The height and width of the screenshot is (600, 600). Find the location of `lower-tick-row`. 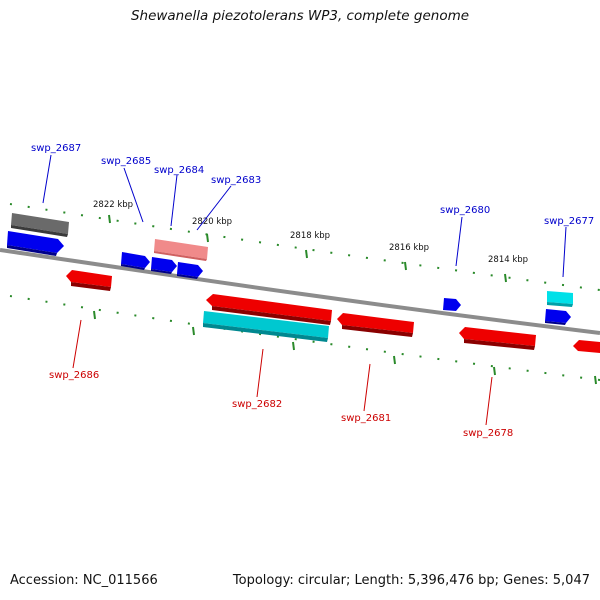

lower-tick-row is located at coordinates (304, 338).